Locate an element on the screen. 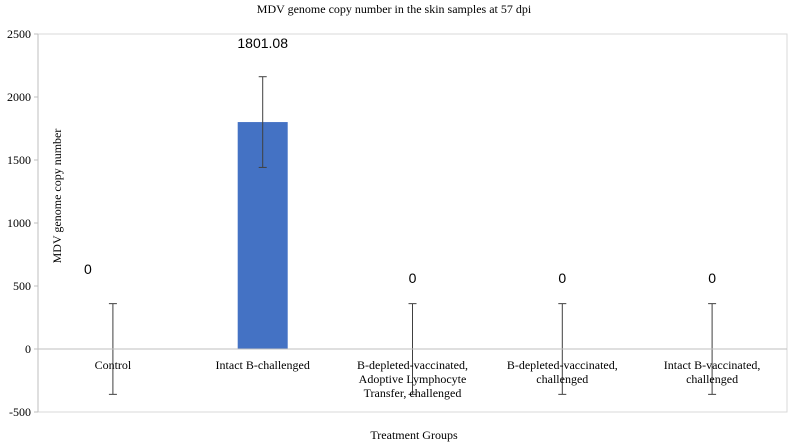  x-tick-label: Intact B-vaccinated, is located at coordinates (712, 365).